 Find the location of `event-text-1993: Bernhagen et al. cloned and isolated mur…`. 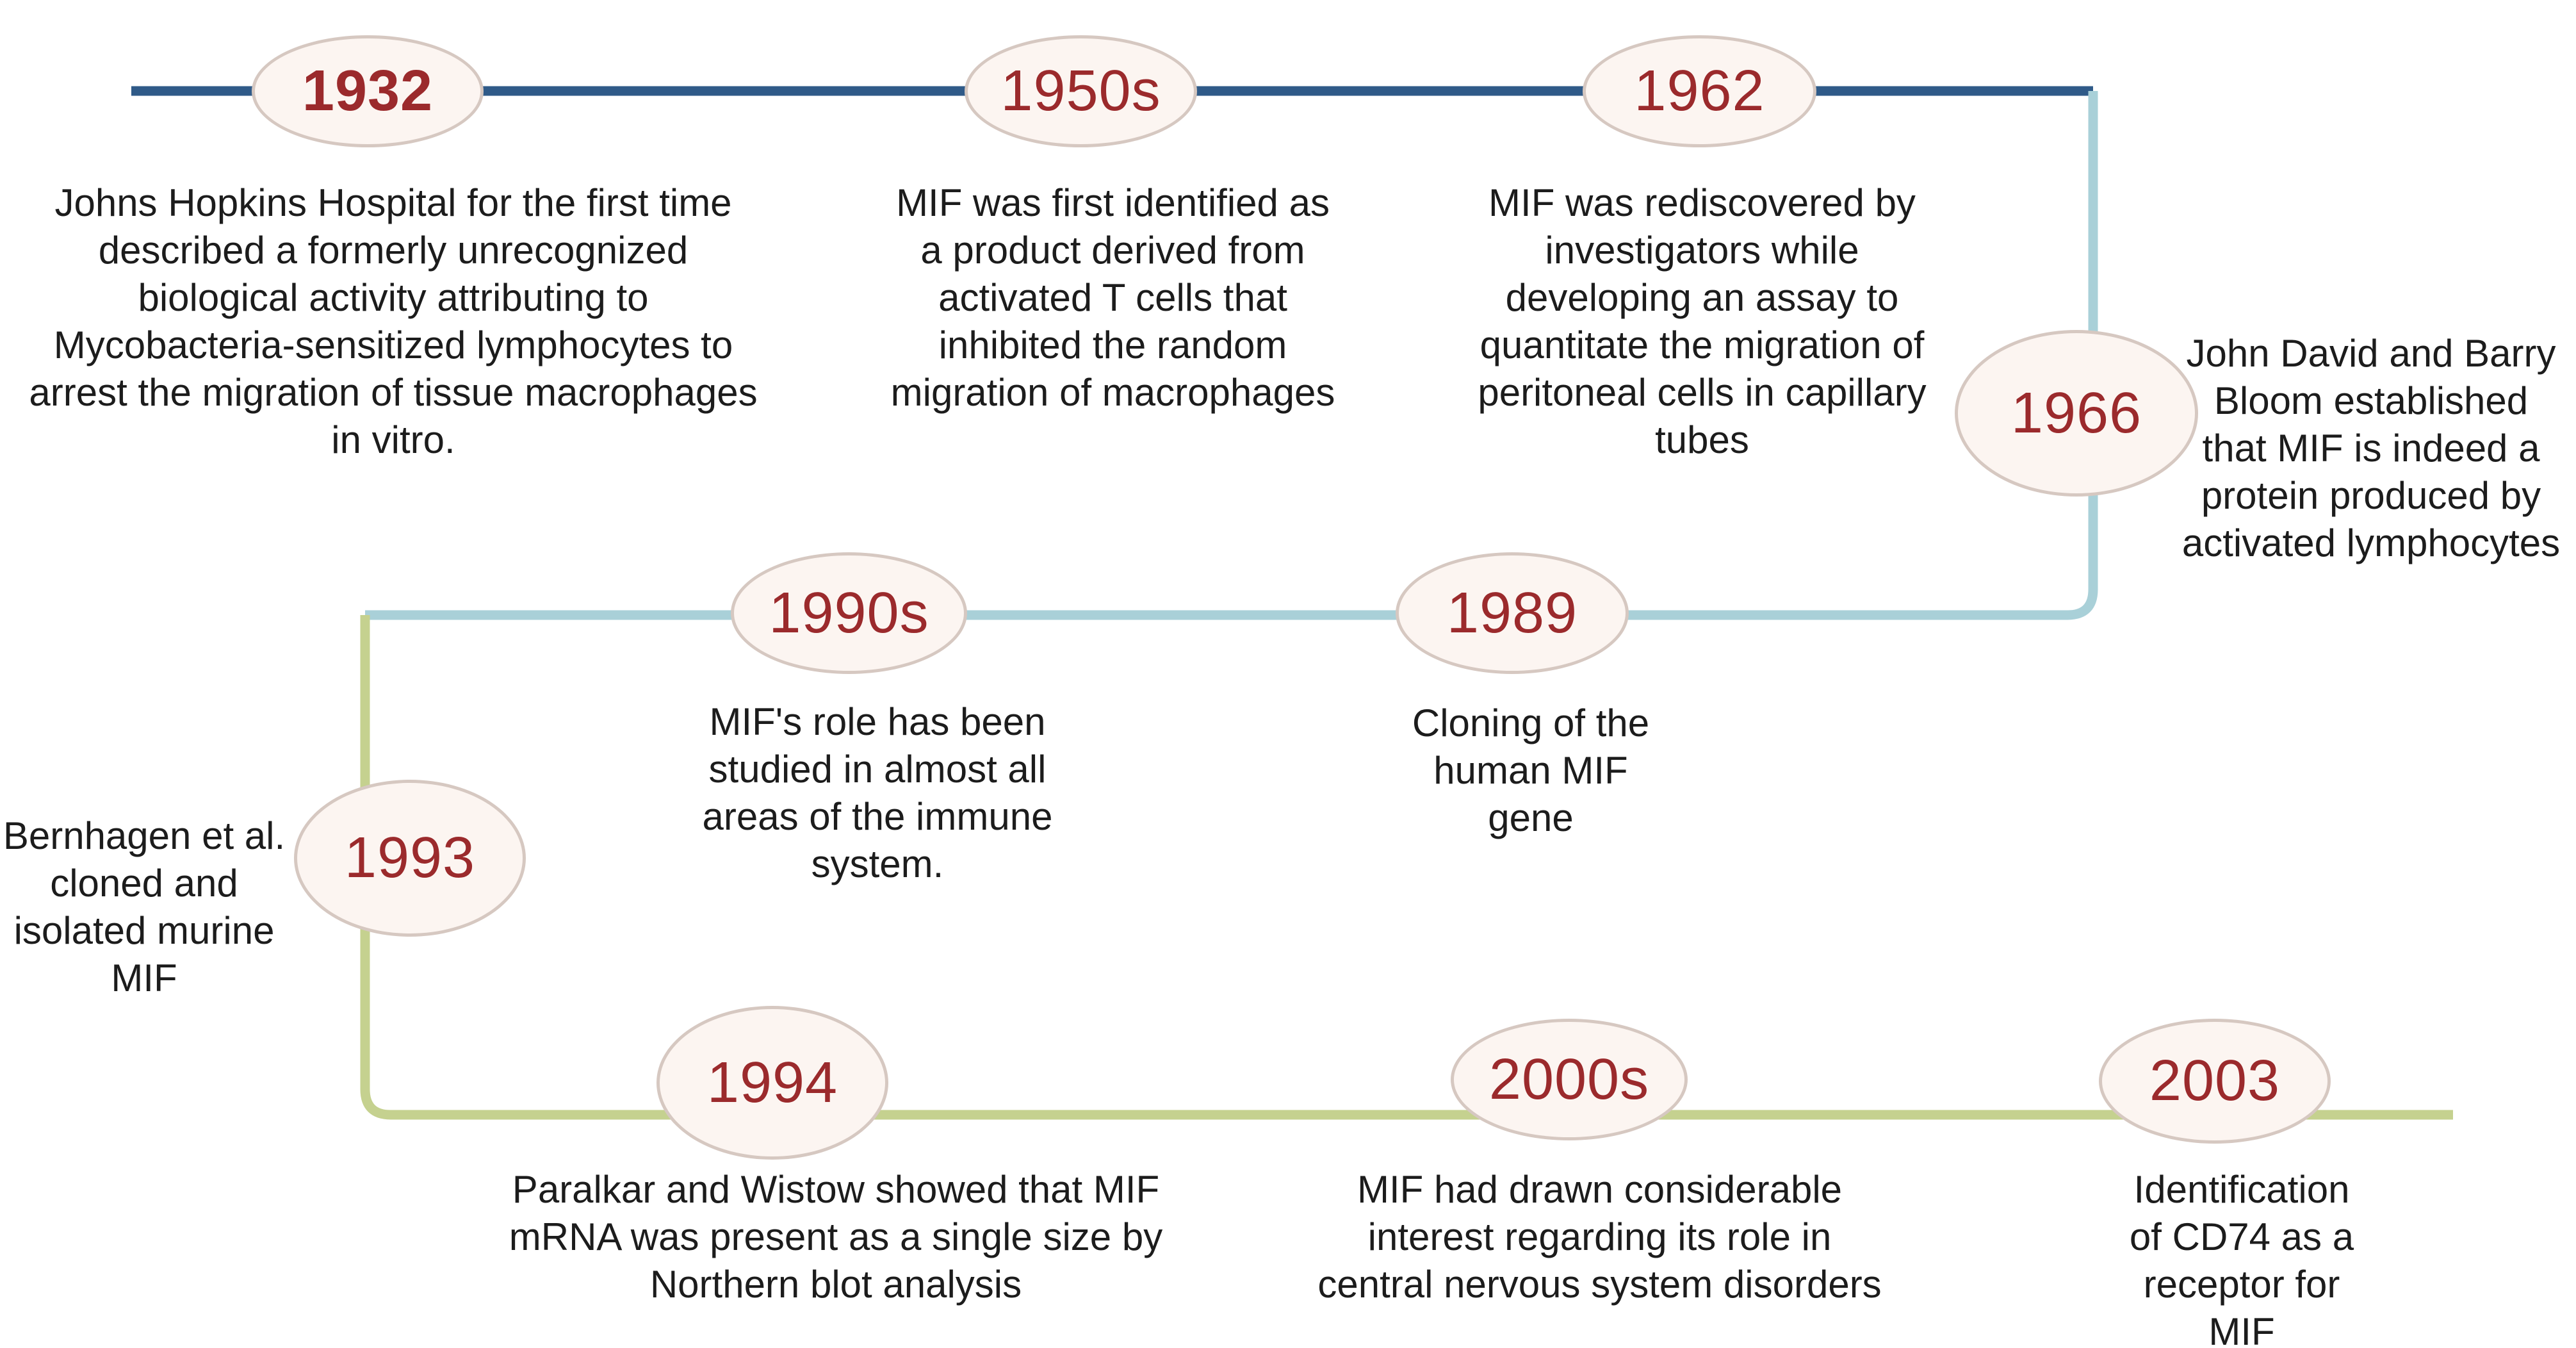

event-text-1993: Bernhagen et al. cloned and isolated mur… is located at coordinates (144, 906).